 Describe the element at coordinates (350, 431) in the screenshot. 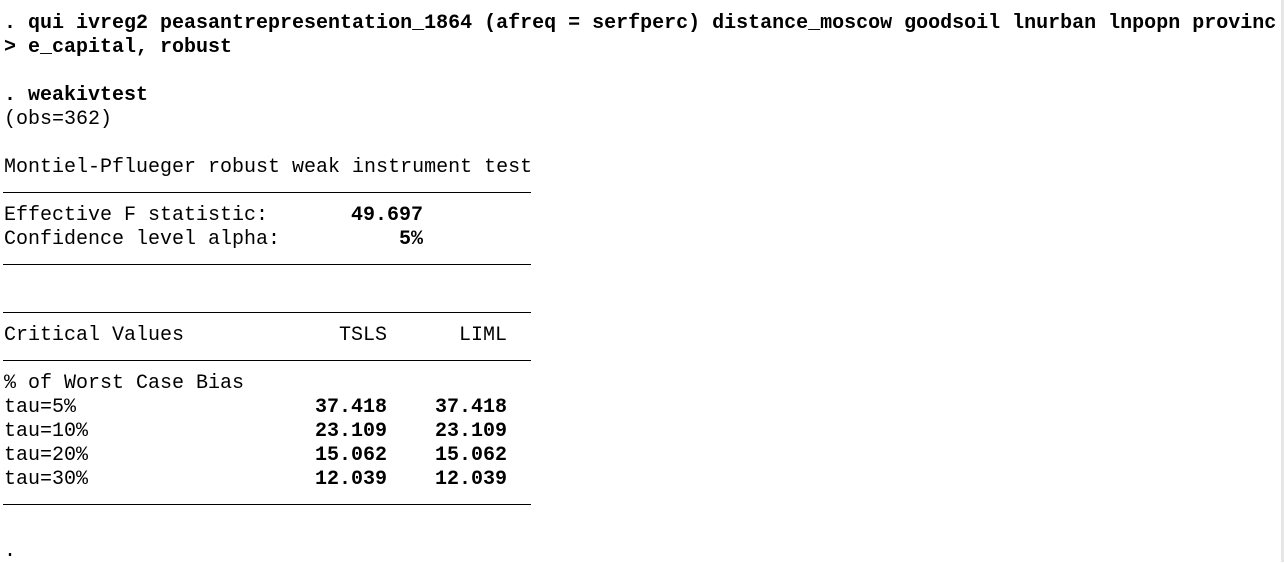

I see `row-tsls-value: 23.109` at that location.